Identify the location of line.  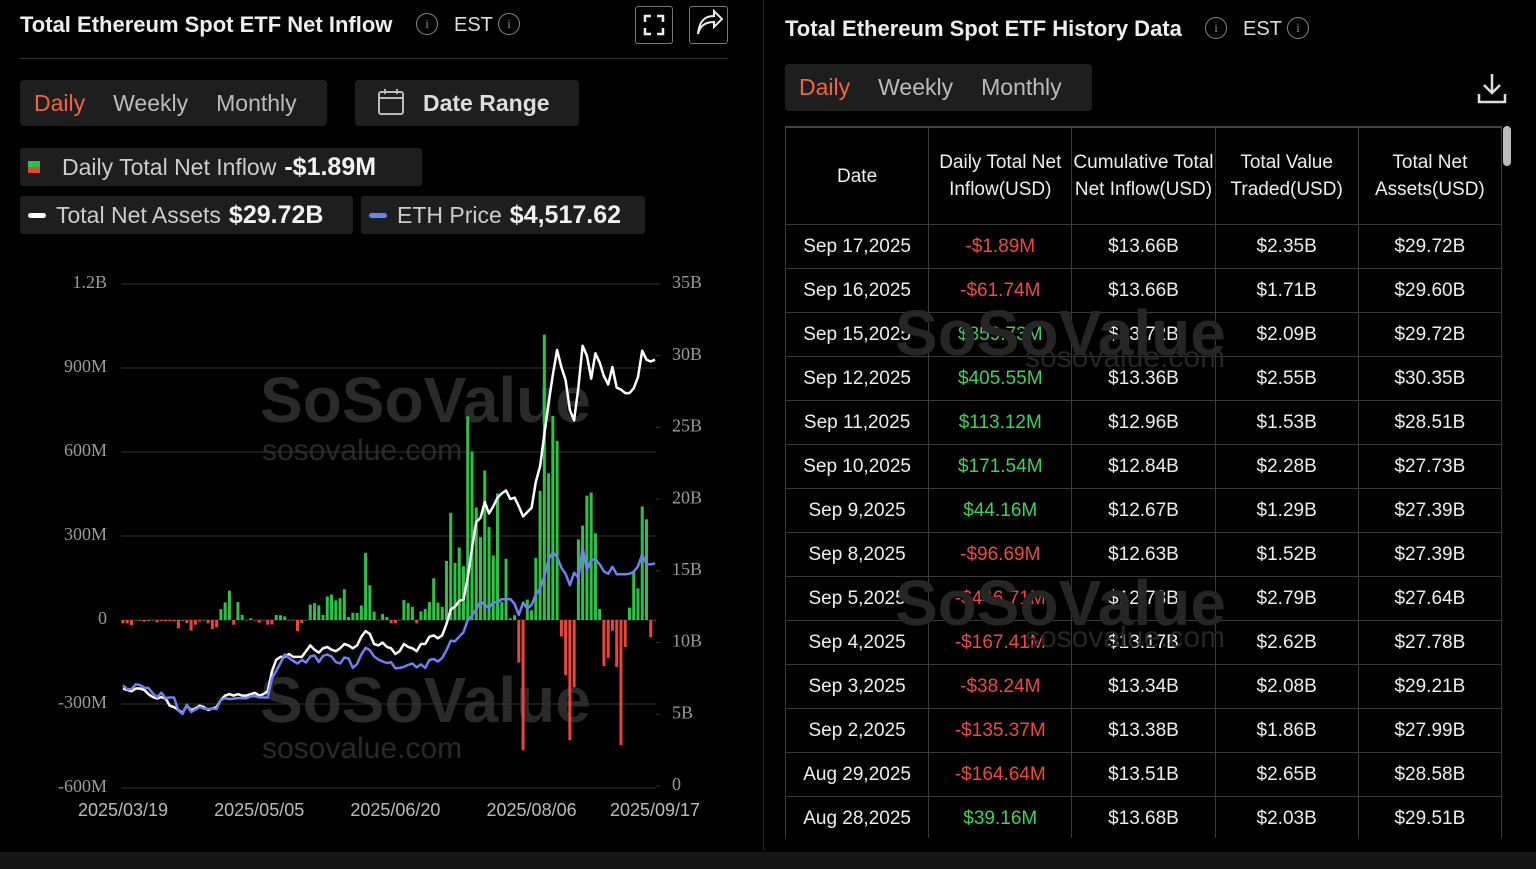
(389, 631).